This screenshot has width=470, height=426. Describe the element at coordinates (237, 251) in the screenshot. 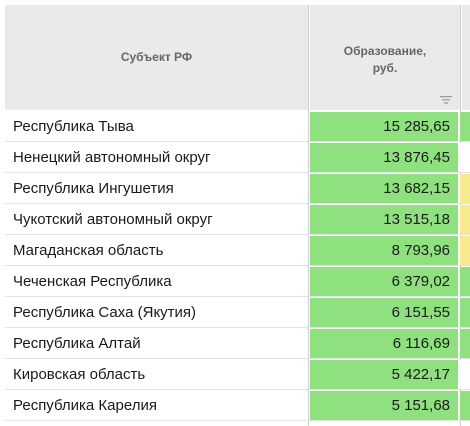

I see `table-row: Магаданская область 8 793,96` at that location.